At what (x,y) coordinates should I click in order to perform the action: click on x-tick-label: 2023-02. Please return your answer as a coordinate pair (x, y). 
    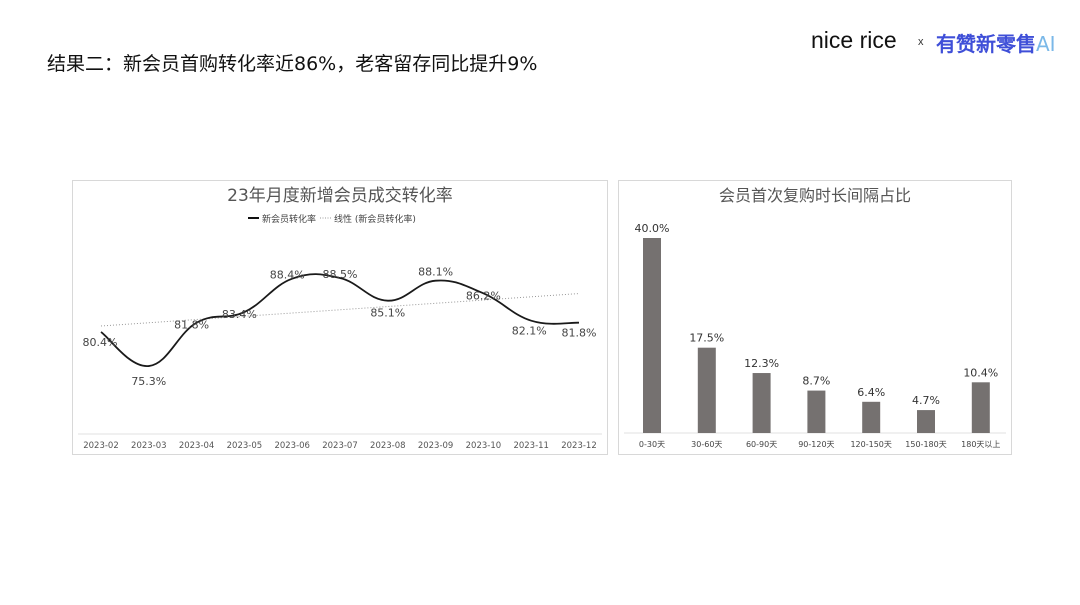
    Looking at the image, I should click on (101, 446).